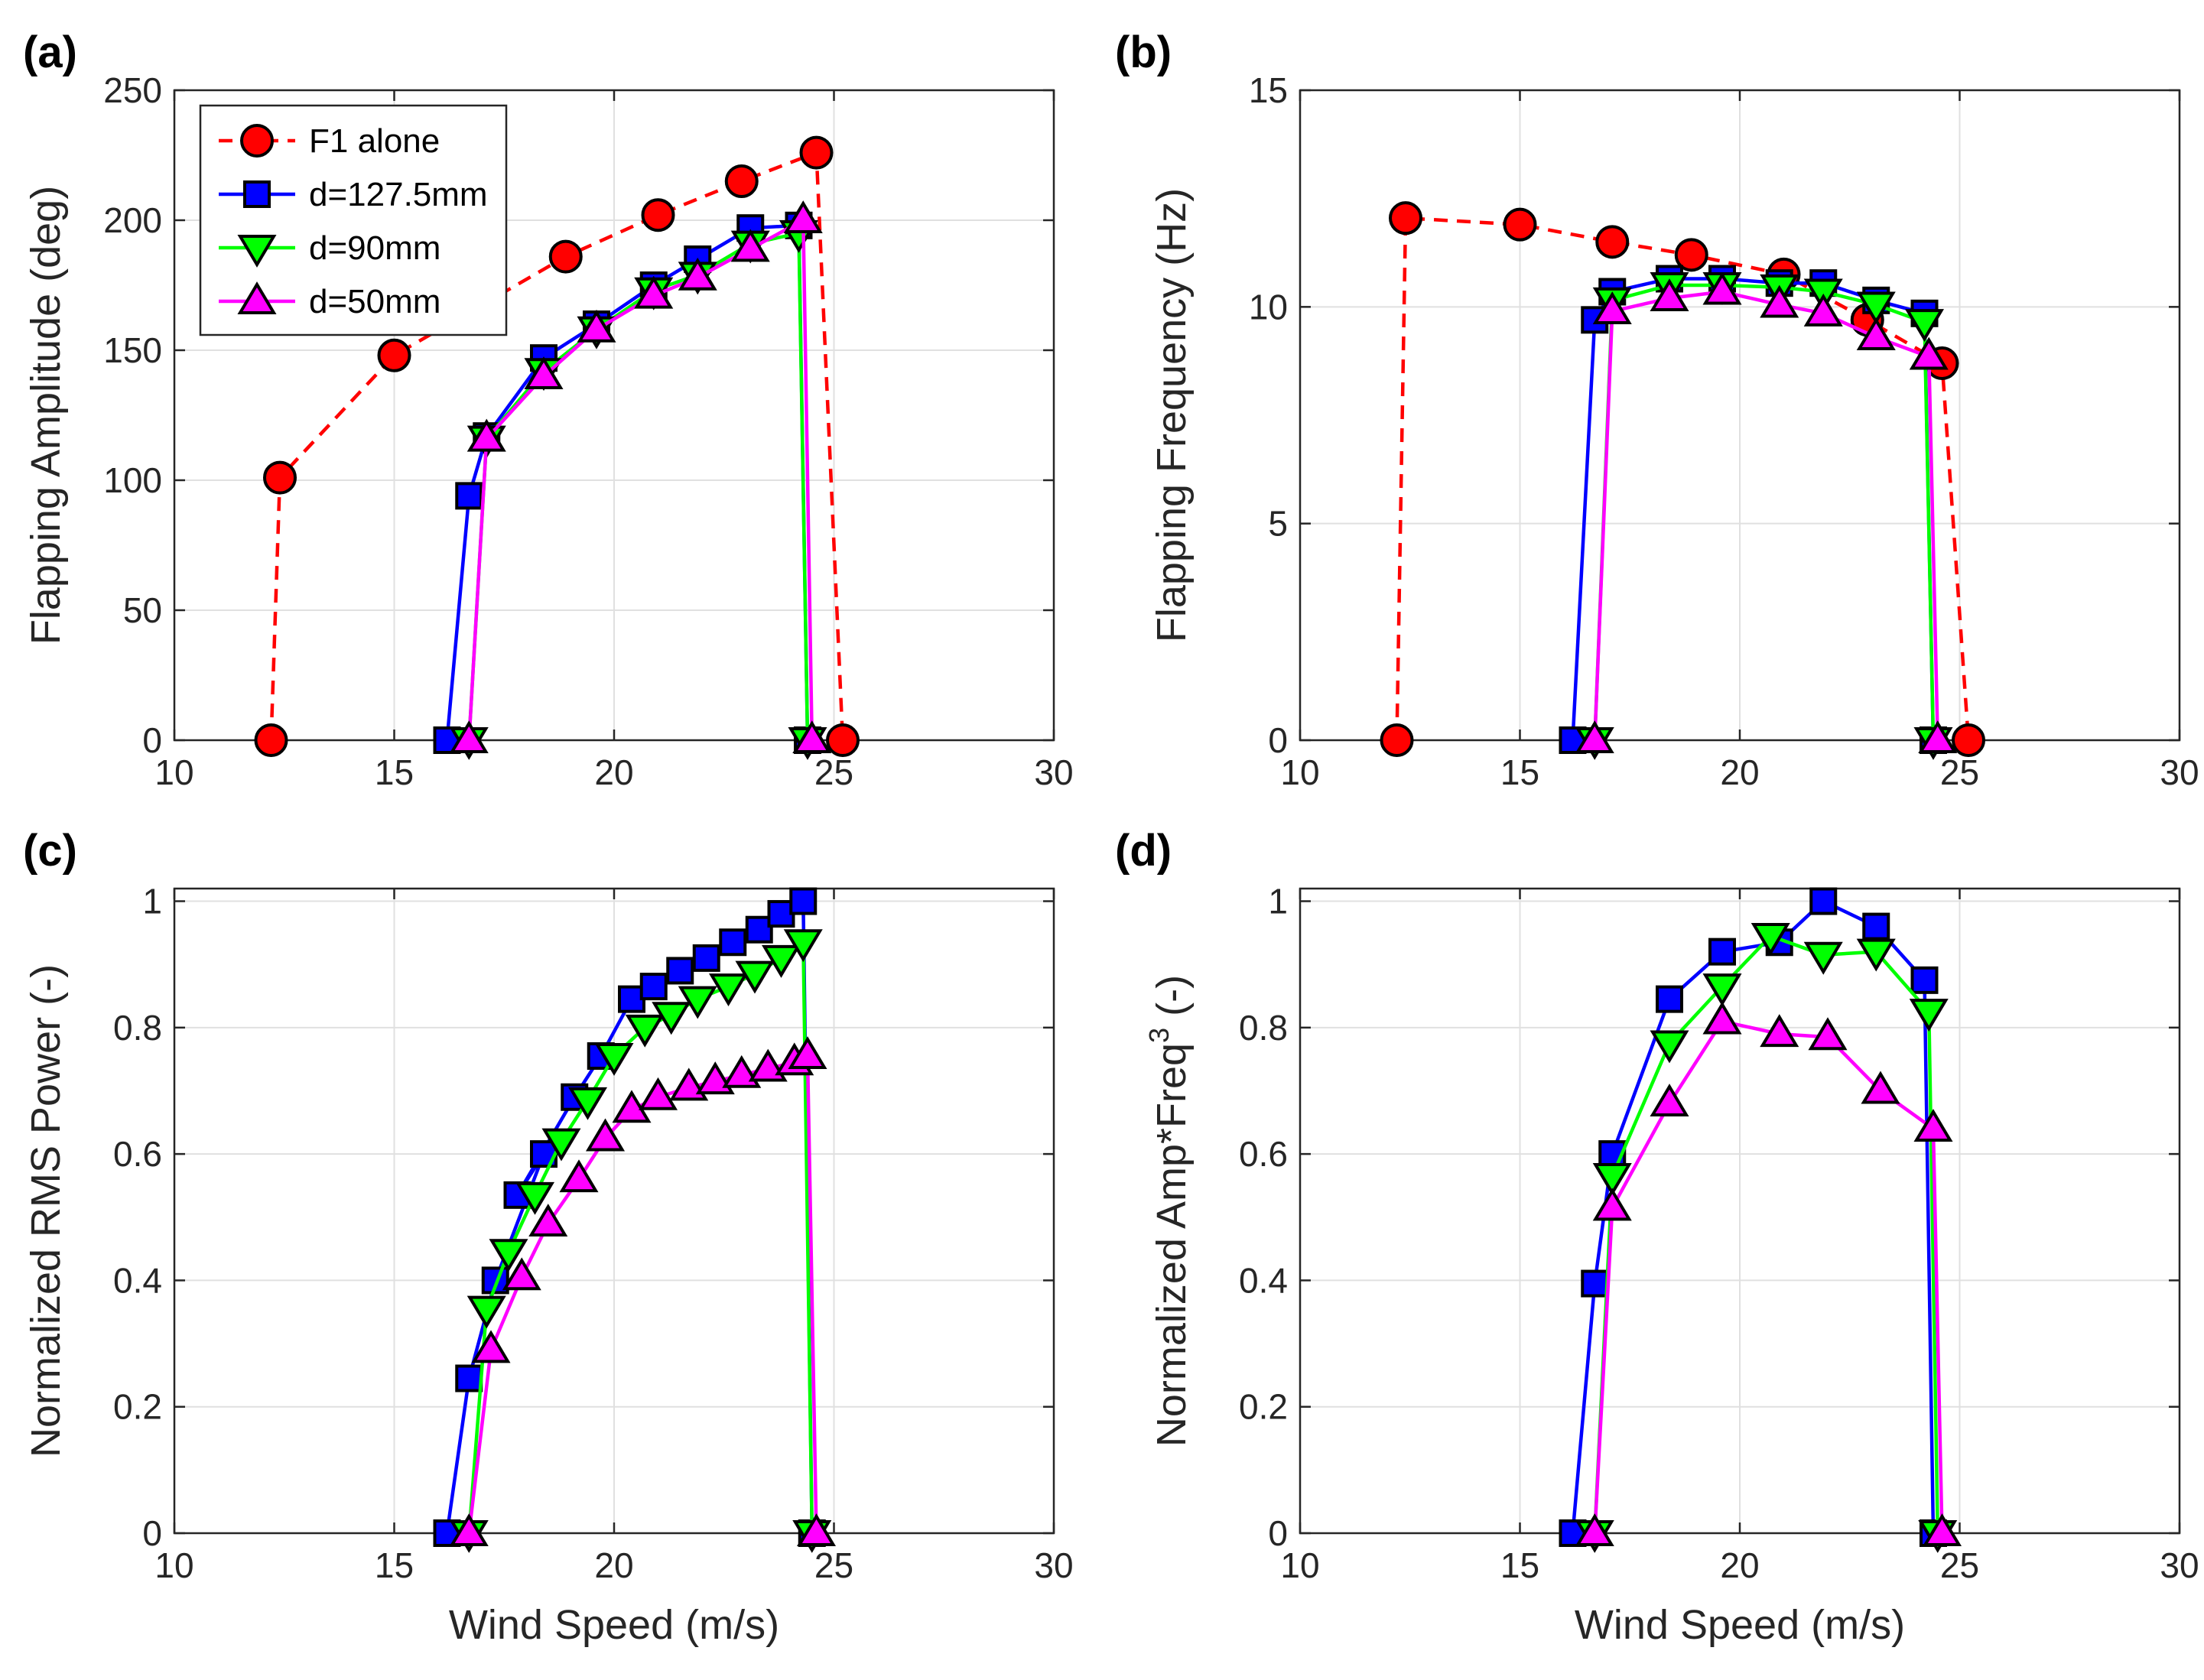 Image resolution: width=2204 pixels, height=1680 pixels. Describe the element at coordinates (132, 90) in the screenshot. I see `tick-label-y: 250` at that location.